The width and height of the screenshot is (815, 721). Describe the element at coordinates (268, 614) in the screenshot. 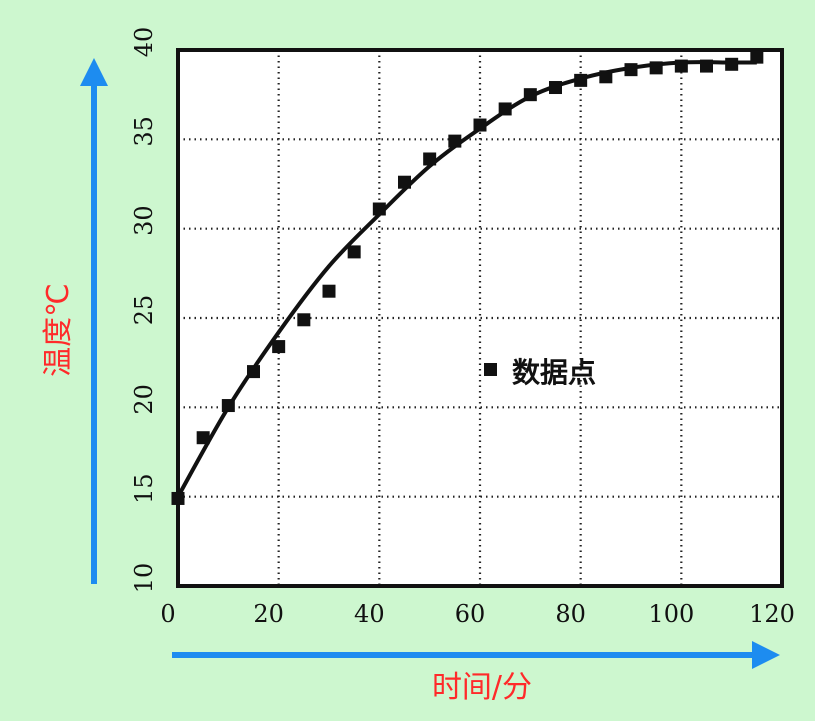

I see `x-tick-label: 20` at that location.